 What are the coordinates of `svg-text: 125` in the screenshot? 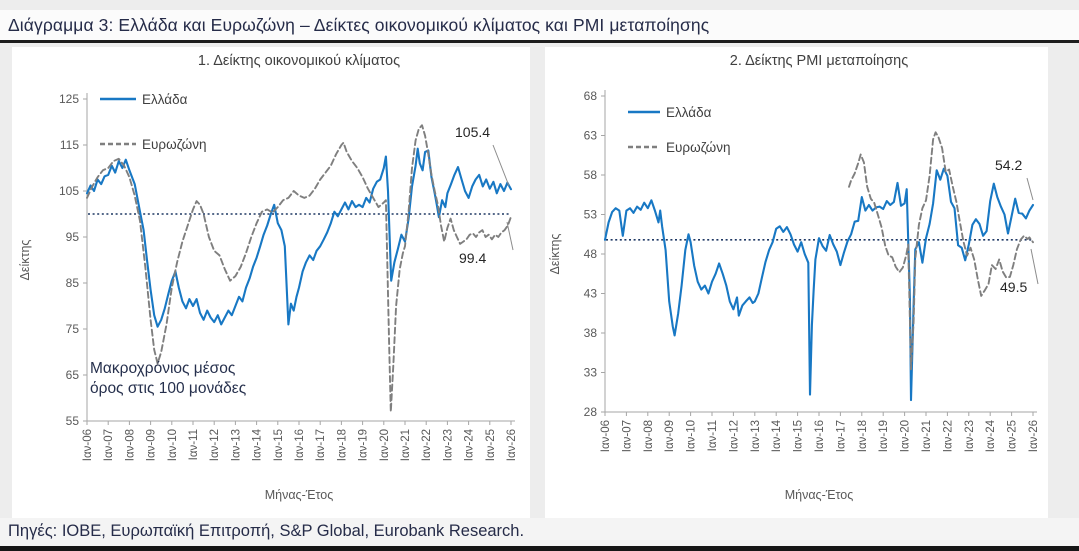 It's located at (69, 99).